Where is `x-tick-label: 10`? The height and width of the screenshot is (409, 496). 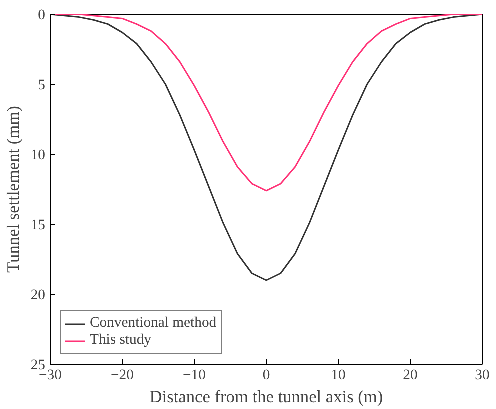 x-tick-label: 10 is located at coordinates (338, 376).